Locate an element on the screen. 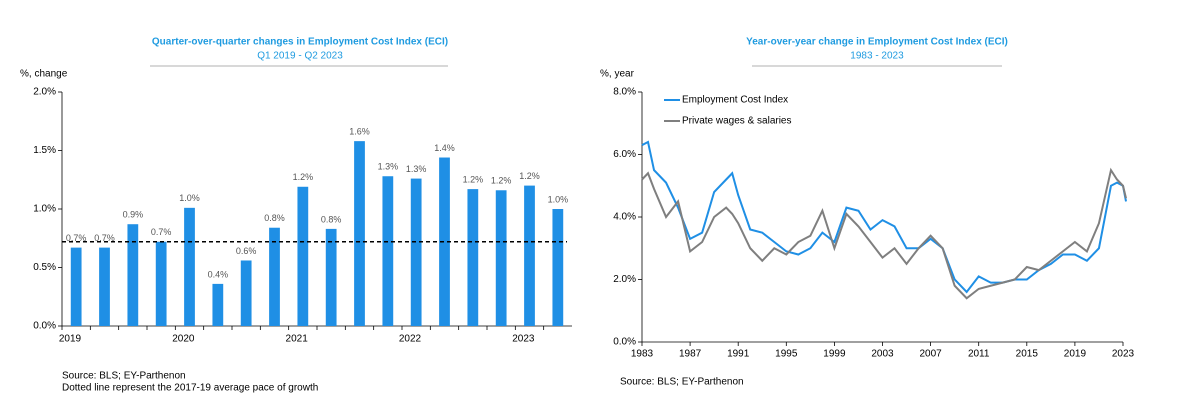 Image resolution: width=1179 pixels, height=412 pixels. y-tick-label: 1.0% is located at coordinates (44, 209).